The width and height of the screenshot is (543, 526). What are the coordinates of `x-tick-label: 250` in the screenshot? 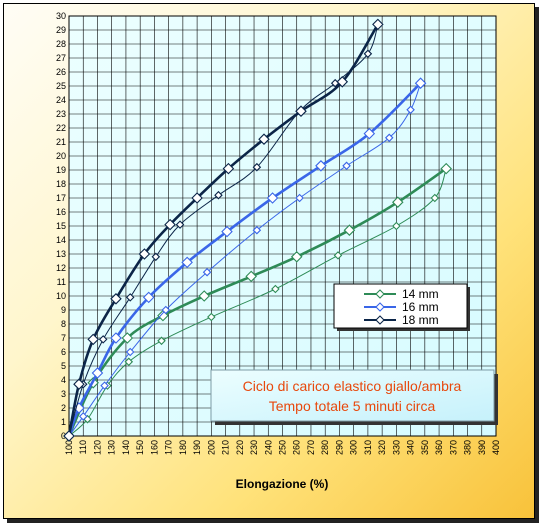 It's located at (283, 447).